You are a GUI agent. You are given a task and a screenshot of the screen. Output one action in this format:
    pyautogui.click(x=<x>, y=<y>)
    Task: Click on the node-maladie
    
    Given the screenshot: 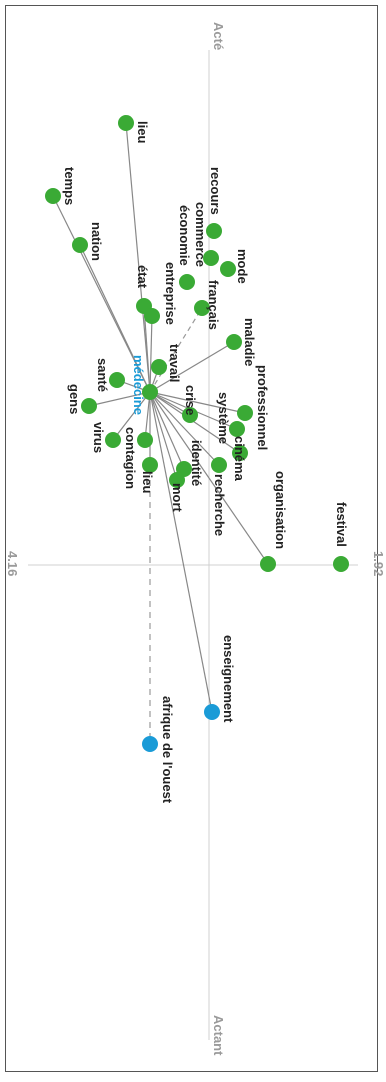 What is the action you would take?
    pyautogui.click(x=234, y=342)
    